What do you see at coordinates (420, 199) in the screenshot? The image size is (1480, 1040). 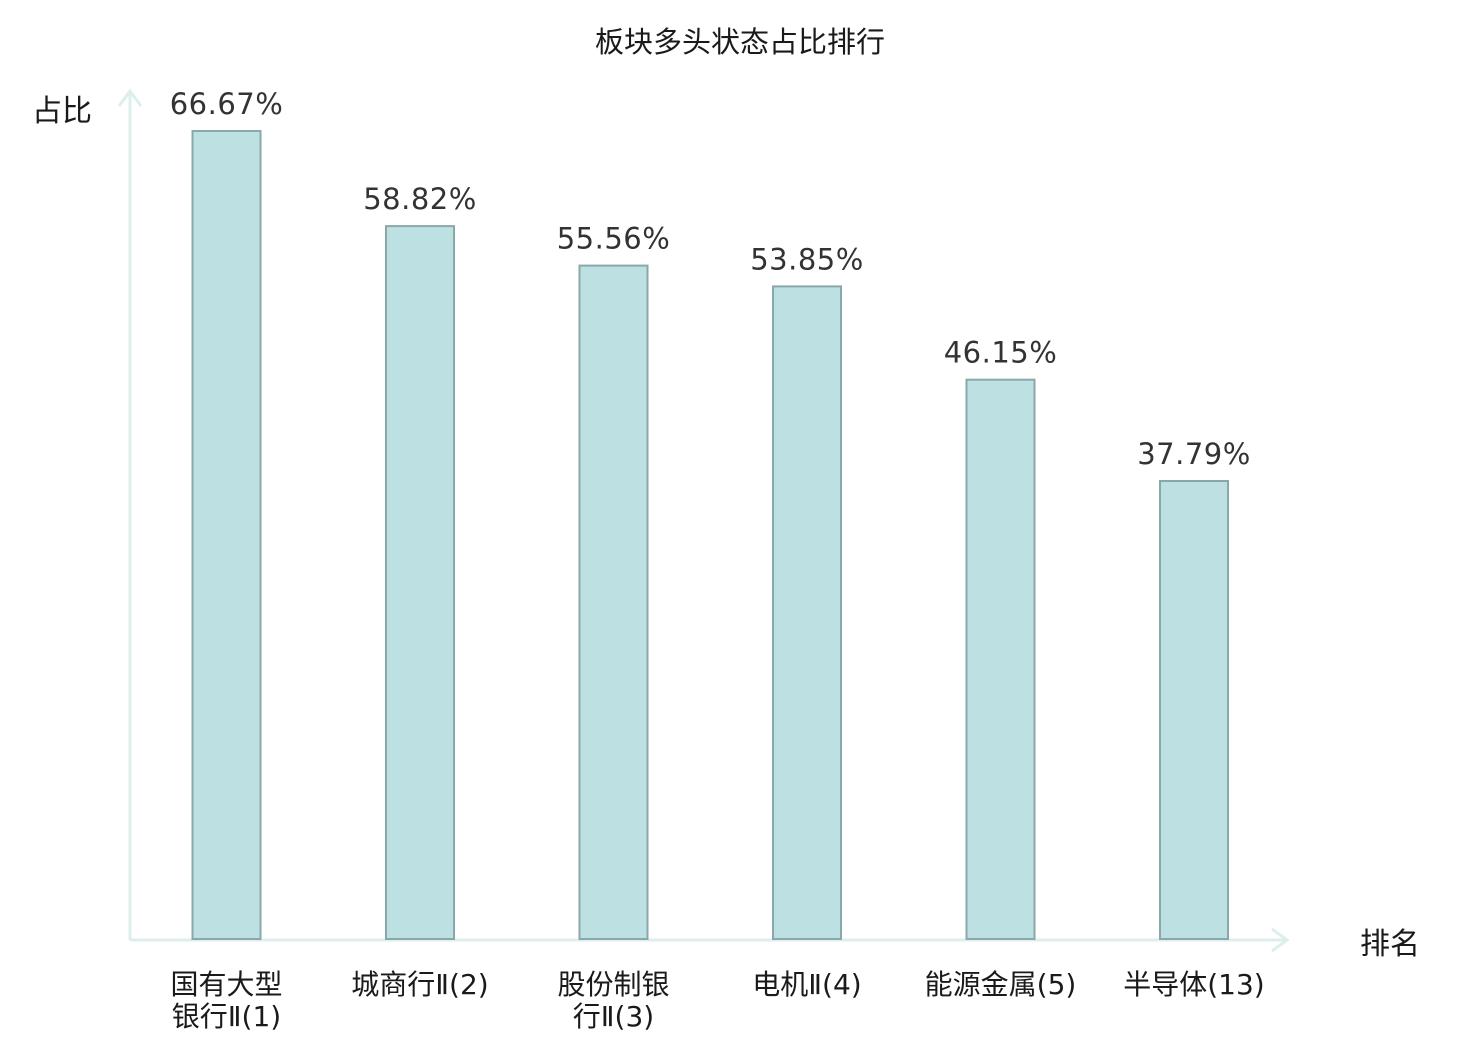 I see `data-label: 58.82%` at bounding box center [420, 199].